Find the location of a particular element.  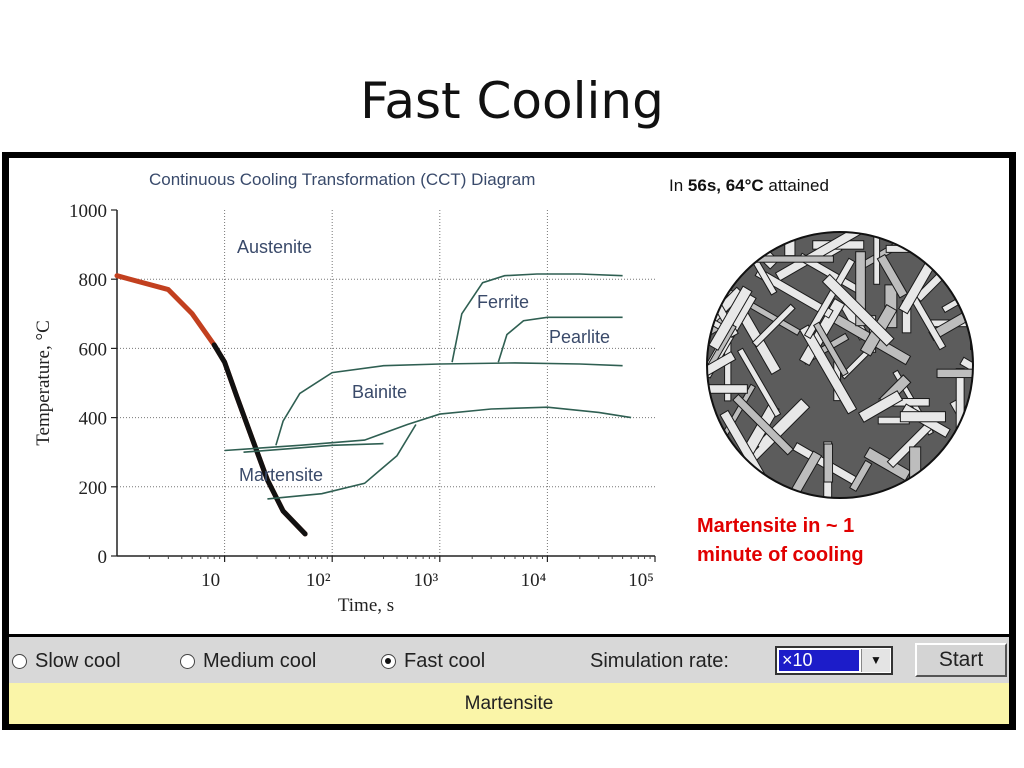

micrograph-border is located at coordinates (840, 365).